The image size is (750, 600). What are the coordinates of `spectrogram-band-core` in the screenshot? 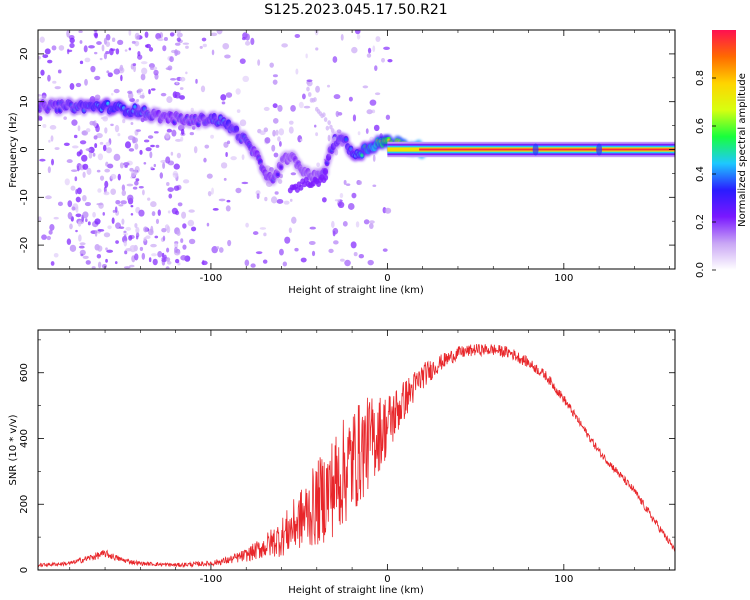 It's located at (547, 149).